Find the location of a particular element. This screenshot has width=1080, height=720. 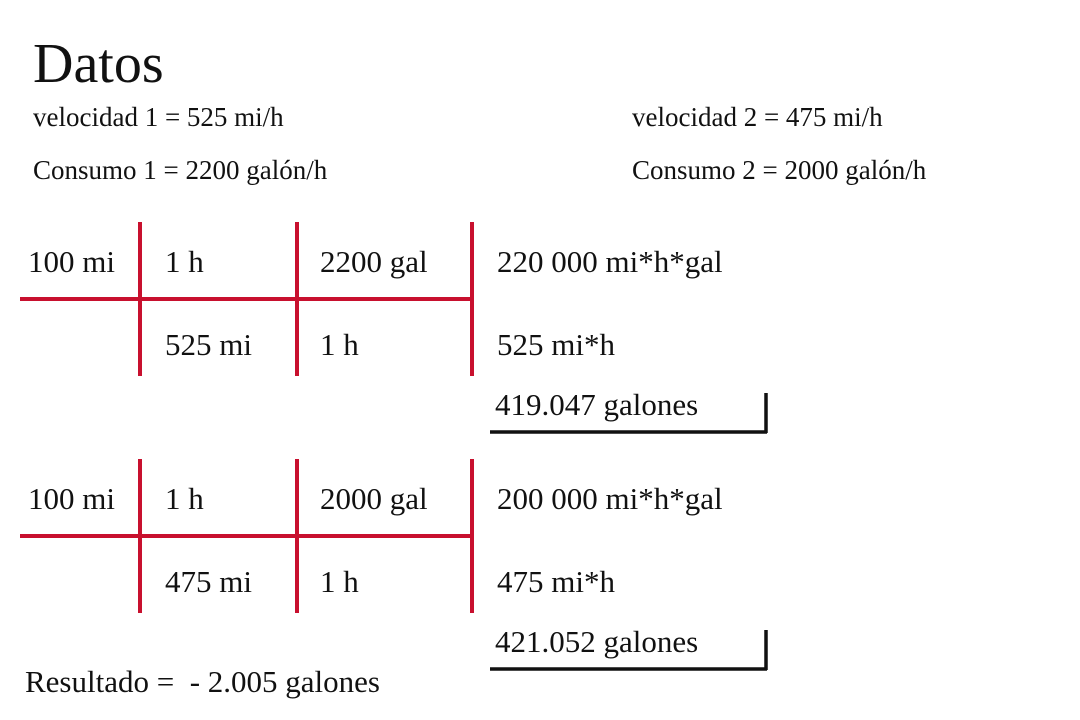

result: 421.052 galones is located at coordinates (596, 641).